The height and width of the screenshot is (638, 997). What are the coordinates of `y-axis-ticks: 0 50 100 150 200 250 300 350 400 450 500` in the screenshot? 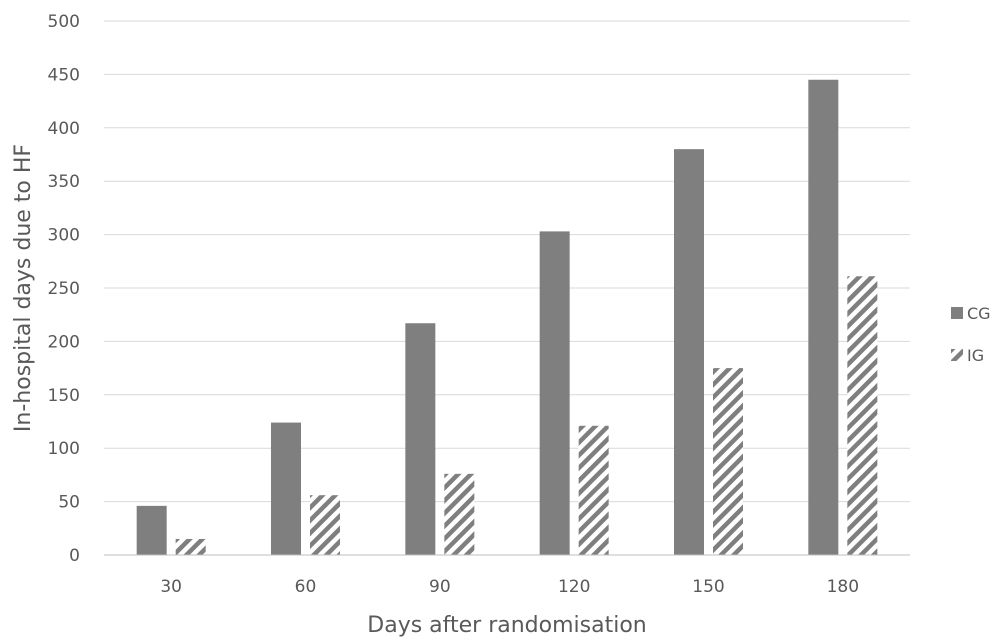 It's located at (64, 289).